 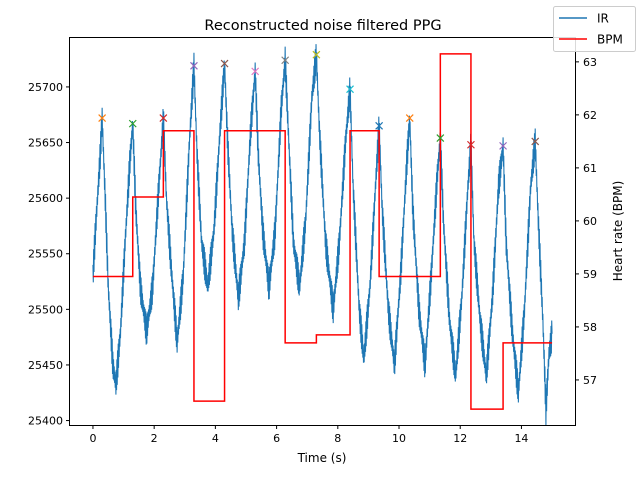 I want to click on y-right-tick-label-61: 61, so click(x=590, y=168).